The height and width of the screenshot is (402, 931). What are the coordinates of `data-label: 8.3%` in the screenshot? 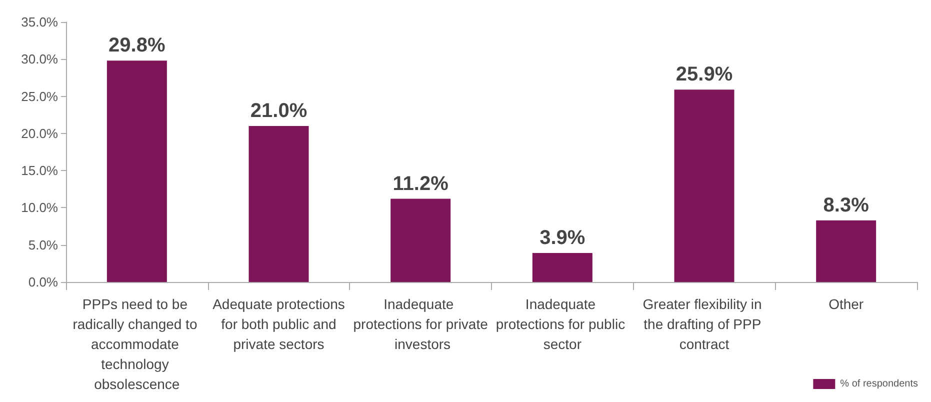 It's located at (846, 205).